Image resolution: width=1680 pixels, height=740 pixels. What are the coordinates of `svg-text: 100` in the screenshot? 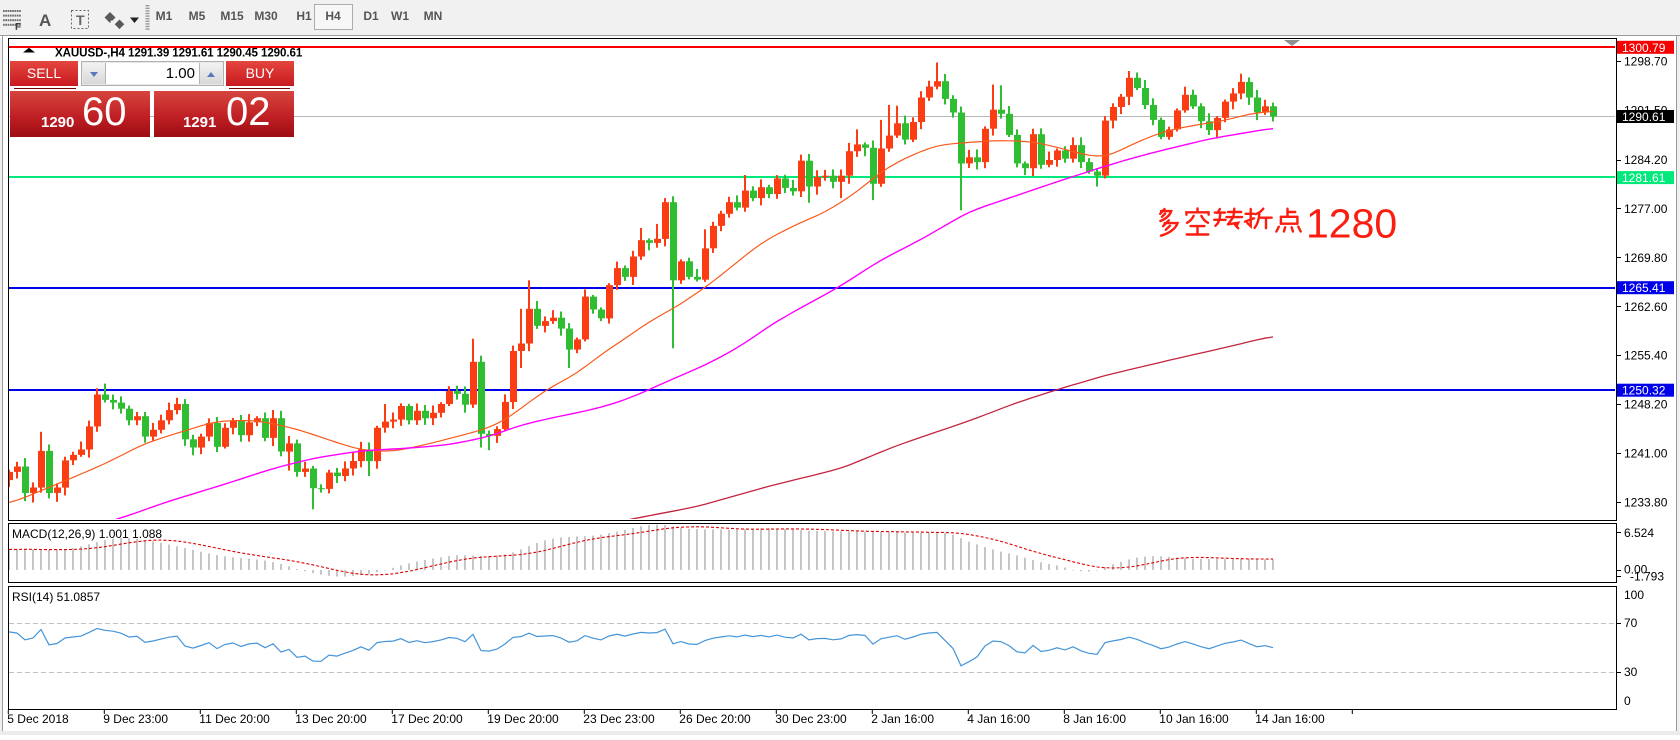 It's located at (1634, 595).